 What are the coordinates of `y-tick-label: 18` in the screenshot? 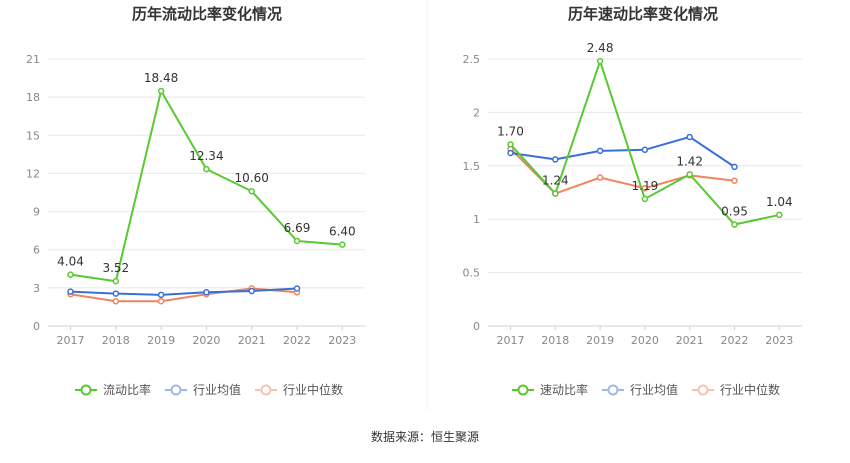 It's located at (33, 97).